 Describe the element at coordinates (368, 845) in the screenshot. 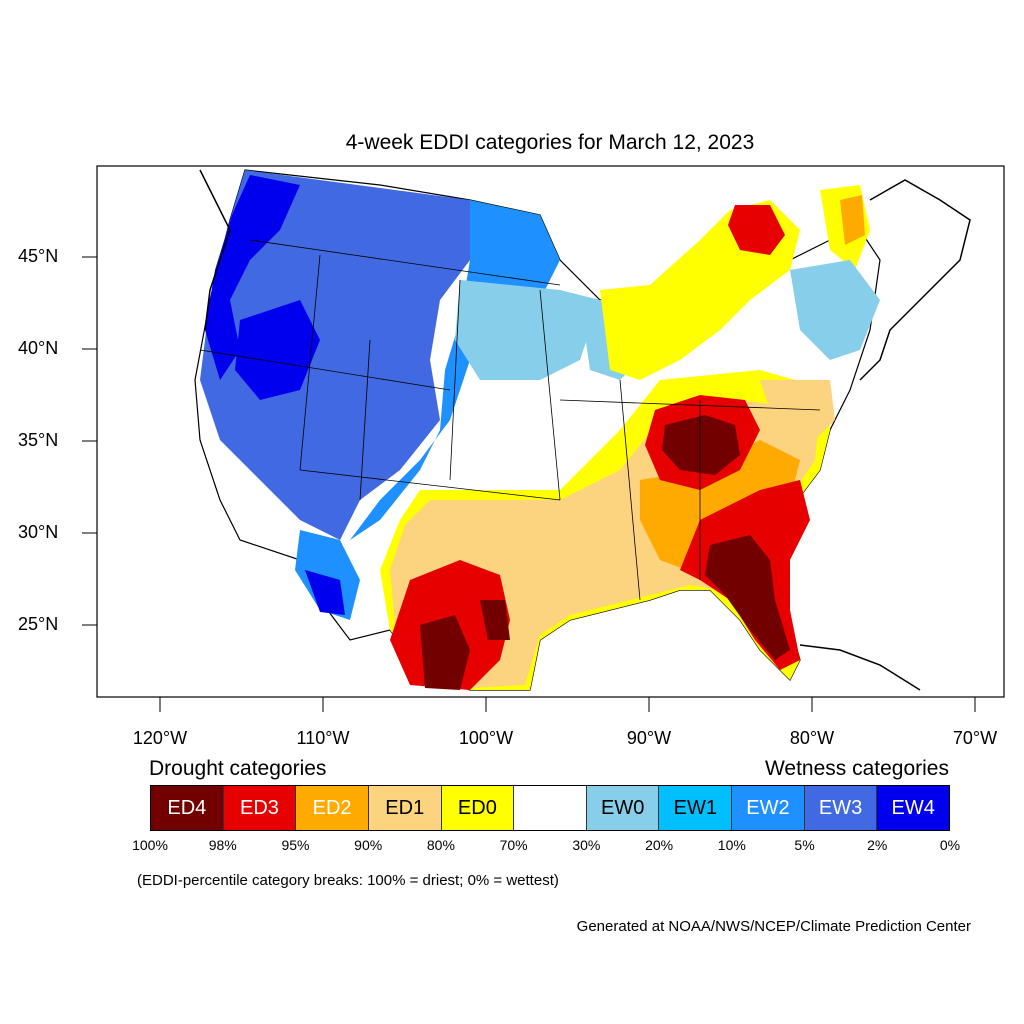

I see `legend-percent-label: 90%` at that location.